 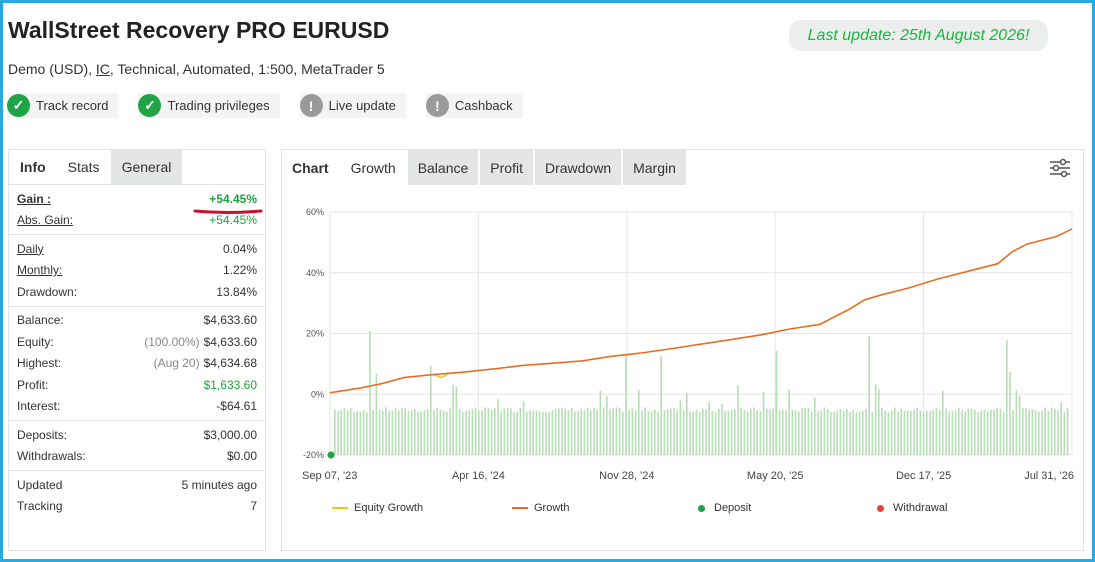 I want to click on check-icon: ✓, so click(x=150, y=105).